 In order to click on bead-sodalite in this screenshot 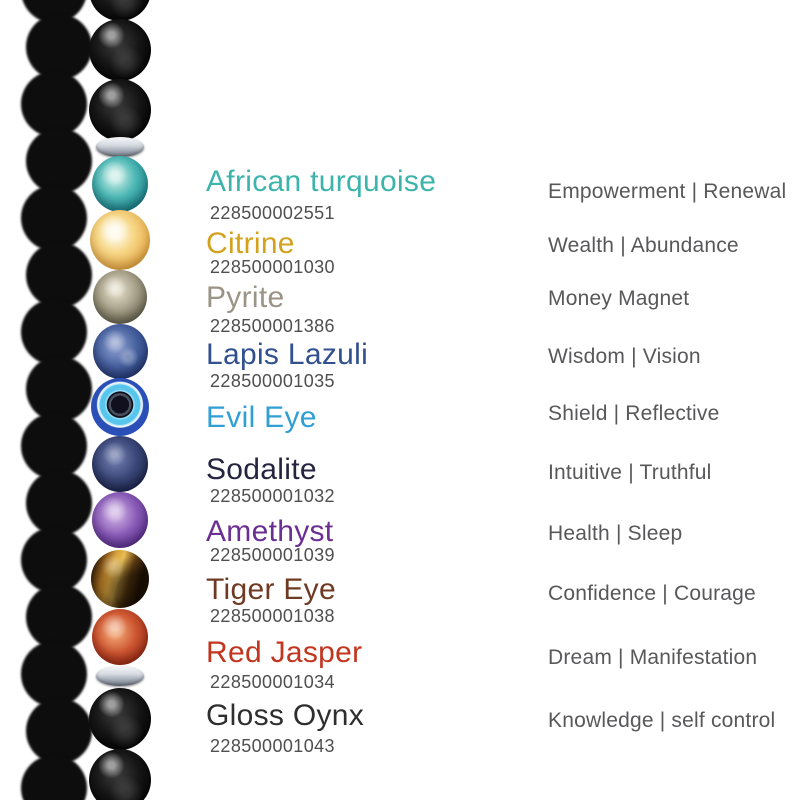, I will do `click(120, 464)`.